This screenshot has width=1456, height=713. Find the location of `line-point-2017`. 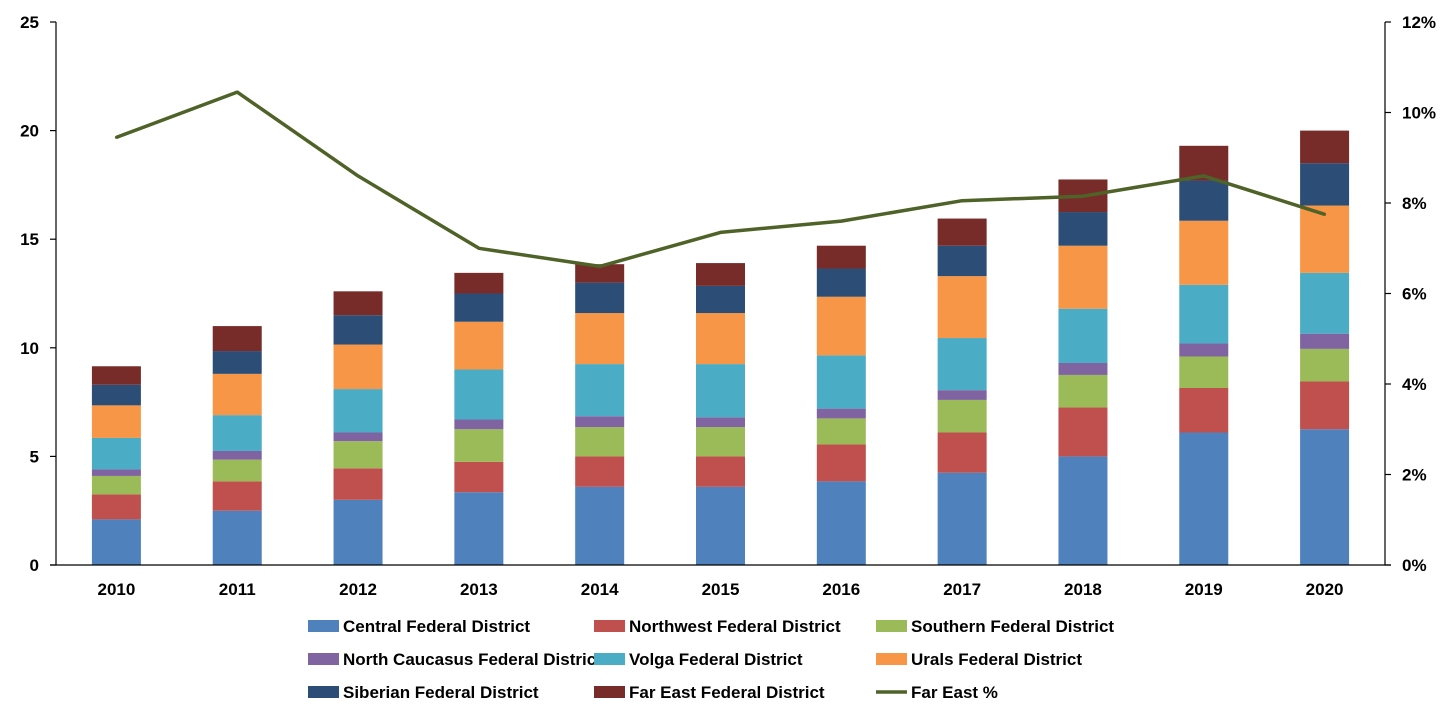

line-point-2017 is located at coordinates (962, 201).